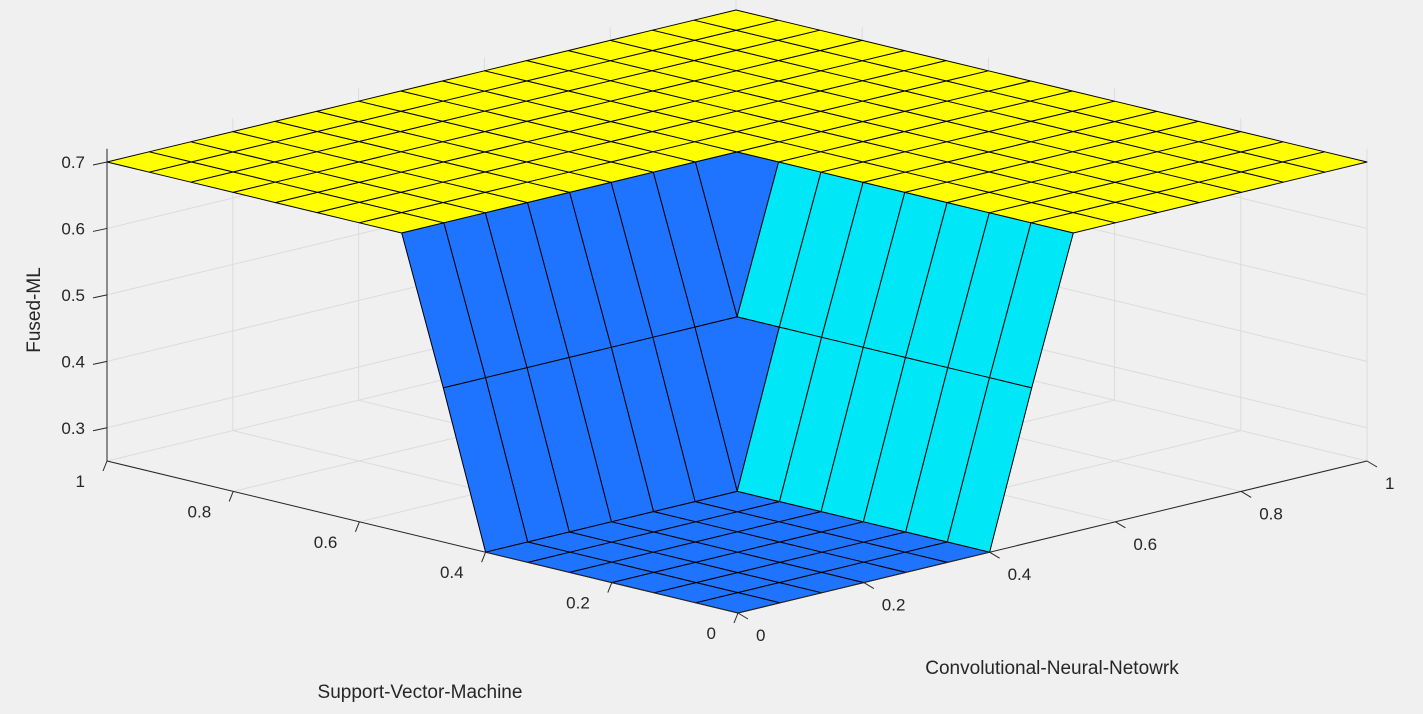 Image resolution: width=1423 pixels, height=714 pixels. Describe the element at coordinates (760, 635) in the screenshot. I see `y-tick-label-0: 0` at that location.